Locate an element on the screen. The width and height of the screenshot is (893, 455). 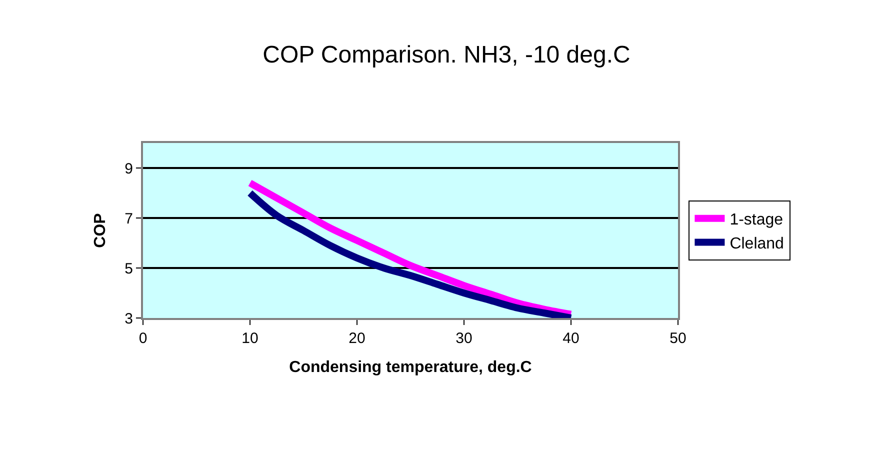
legend-label: 1-stage is located at coordinates (757, 220).